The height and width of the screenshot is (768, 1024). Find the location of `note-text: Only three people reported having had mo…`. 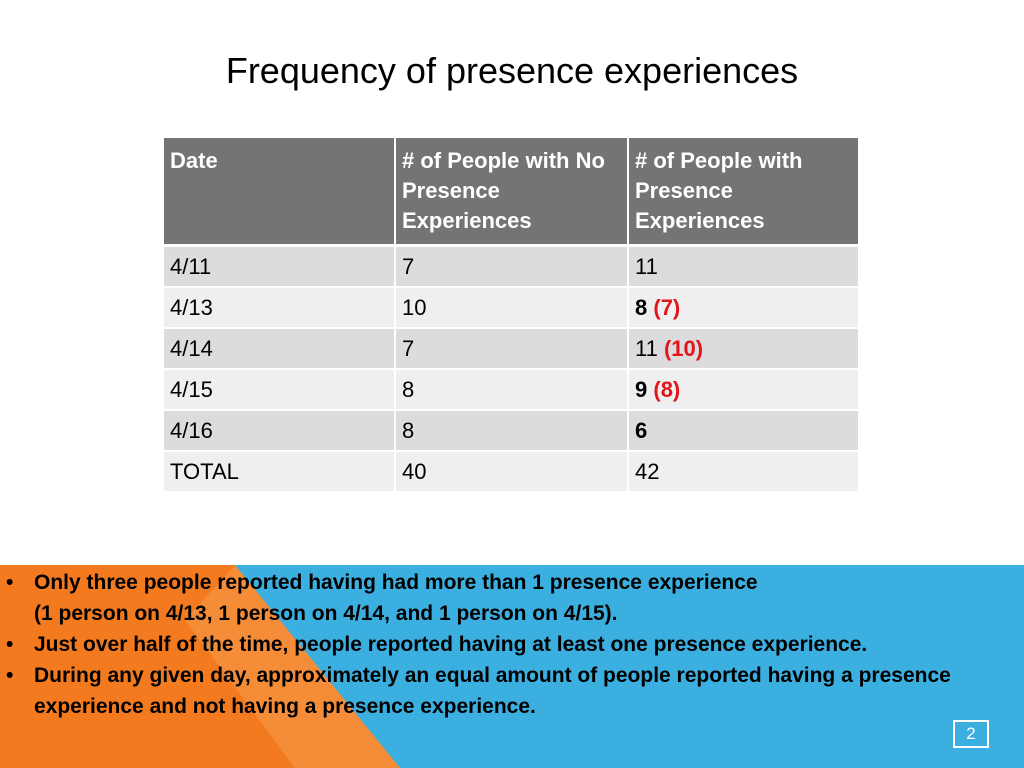

note-text: Only three people reported having had mo… is located at coordinates (396, 582).